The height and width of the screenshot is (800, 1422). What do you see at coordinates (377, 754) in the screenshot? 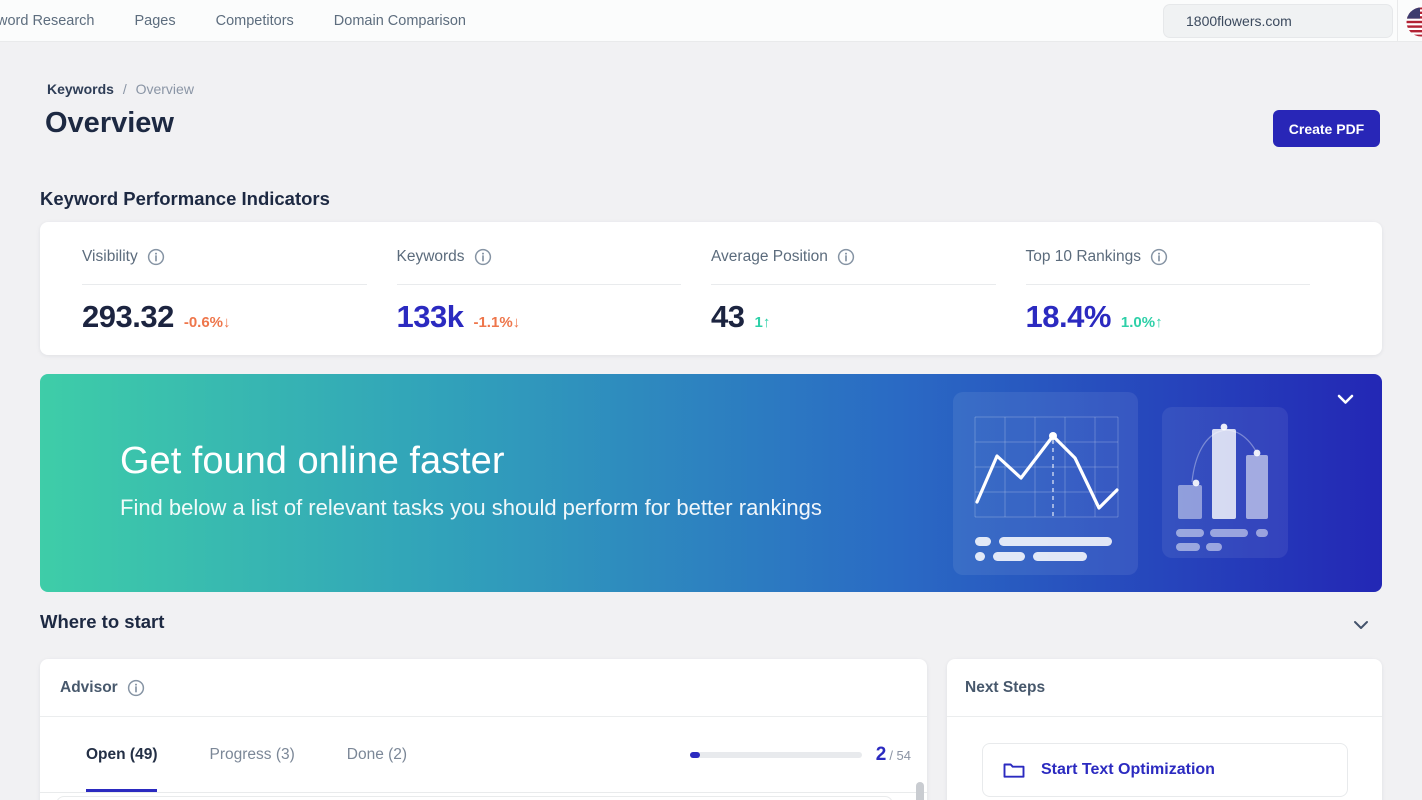
I see `tab-done: Done (2)` at bounding box center [377, 754].